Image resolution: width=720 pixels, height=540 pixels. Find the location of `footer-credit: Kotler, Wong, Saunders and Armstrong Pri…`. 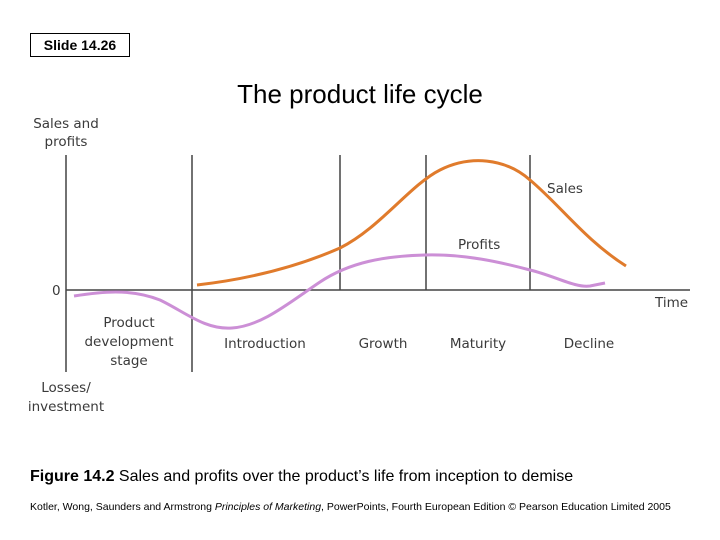

footer-credit: Kotler, Wong, Saunders and Armstrong Pri… is located at coordinates (370, 507).